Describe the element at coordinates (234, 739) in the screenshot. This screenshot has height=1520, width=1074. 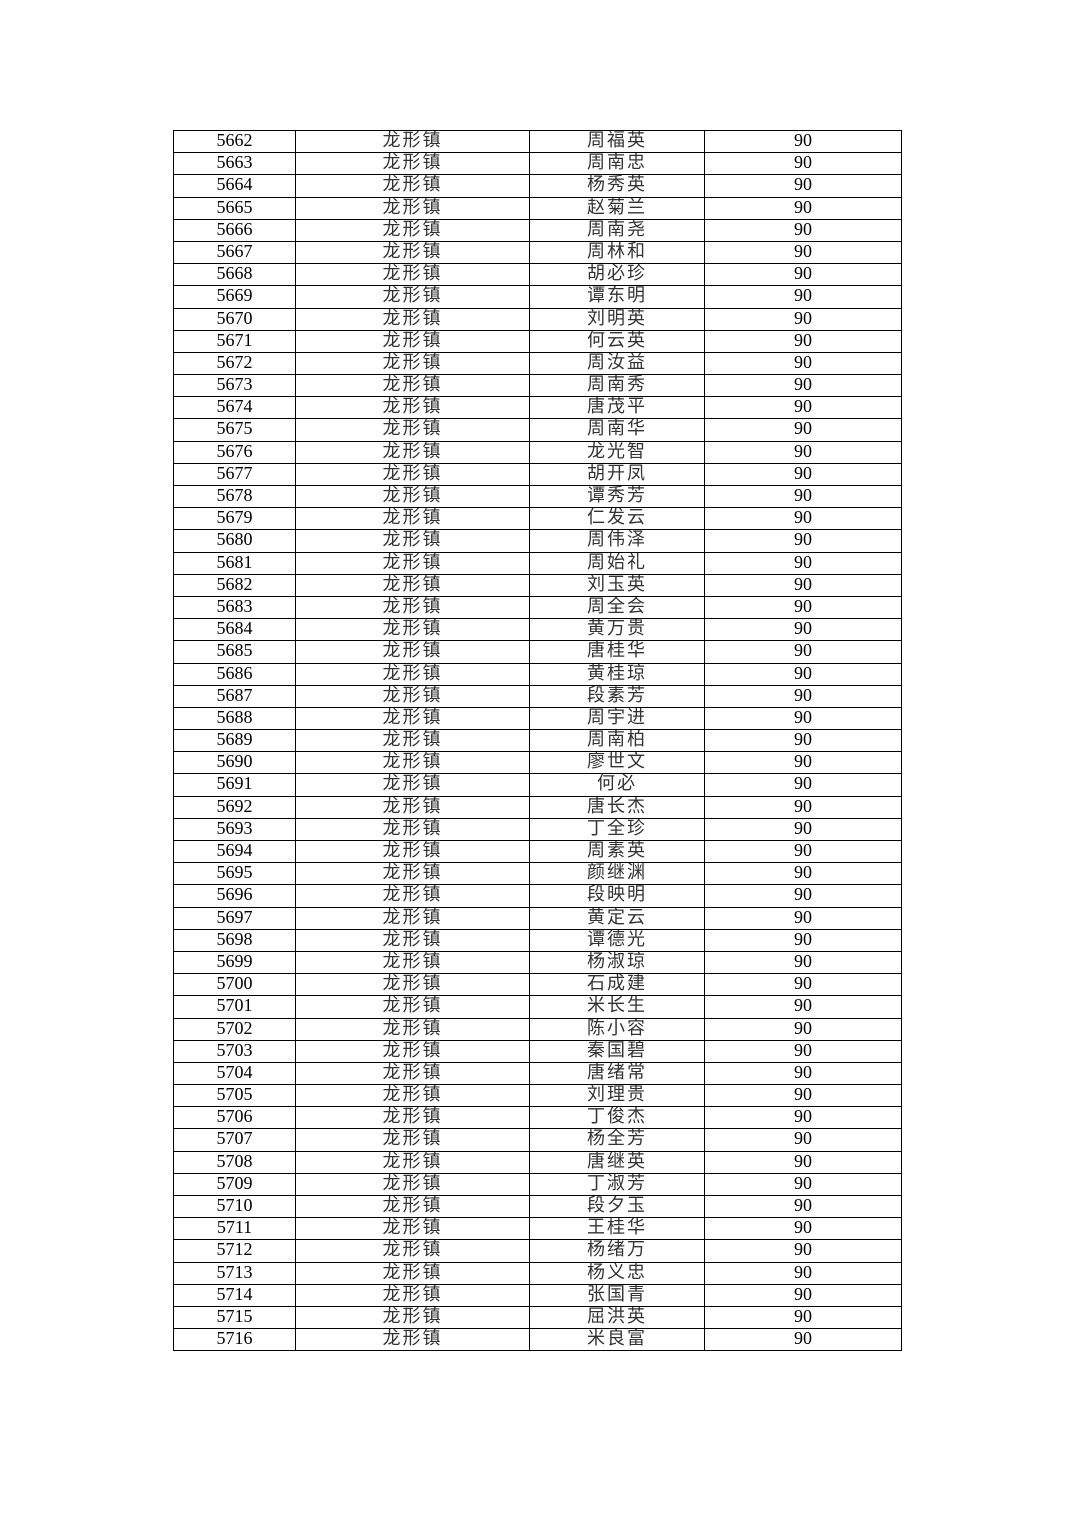
I see `row-number: 5689` at that location.